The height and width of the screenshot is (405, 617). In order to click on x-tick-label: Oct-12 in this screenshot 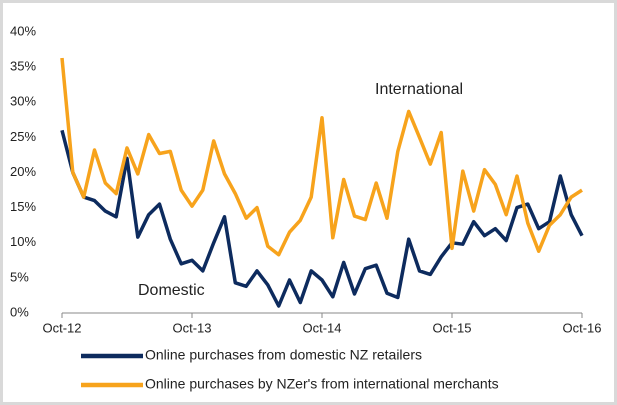, I will do `click(61, 327)`.